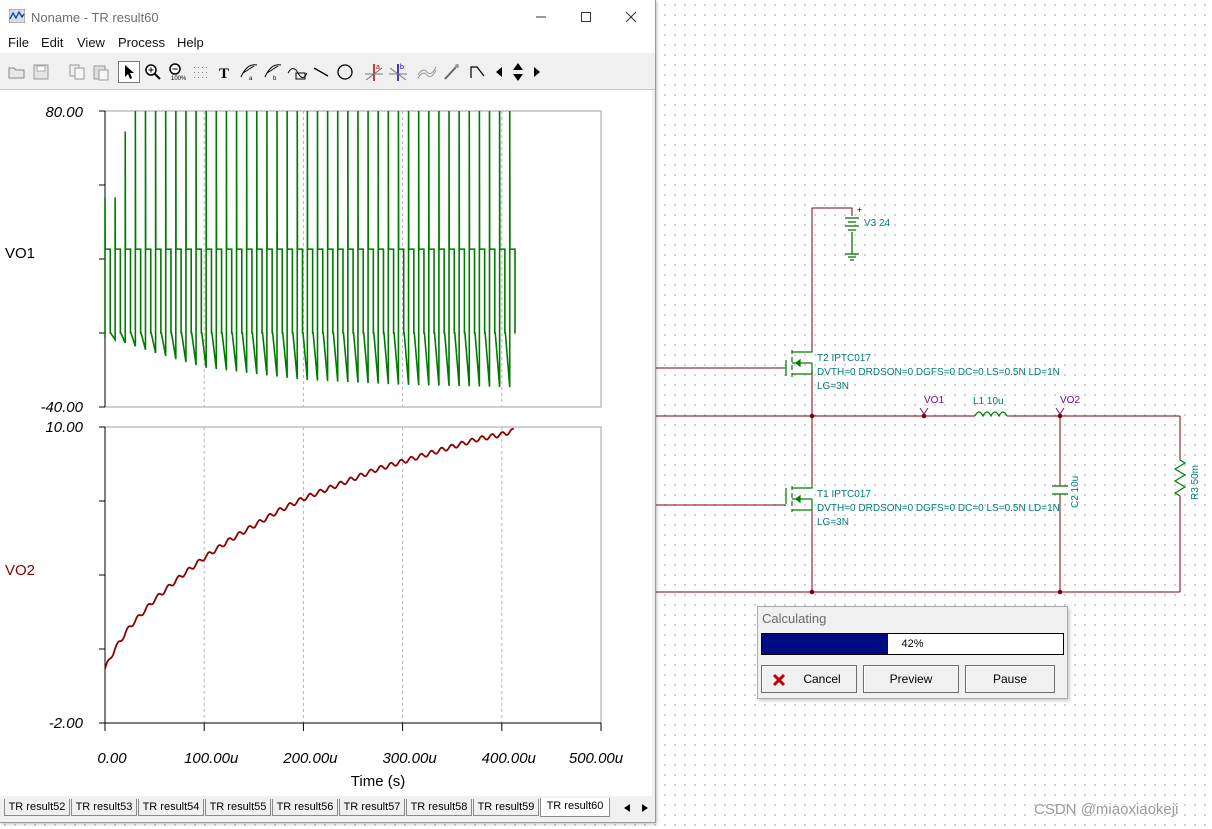 The width and height of the screenshot is (1212, 829). I want to click on tab-tr-result53: TR result53, so click(104, 807).